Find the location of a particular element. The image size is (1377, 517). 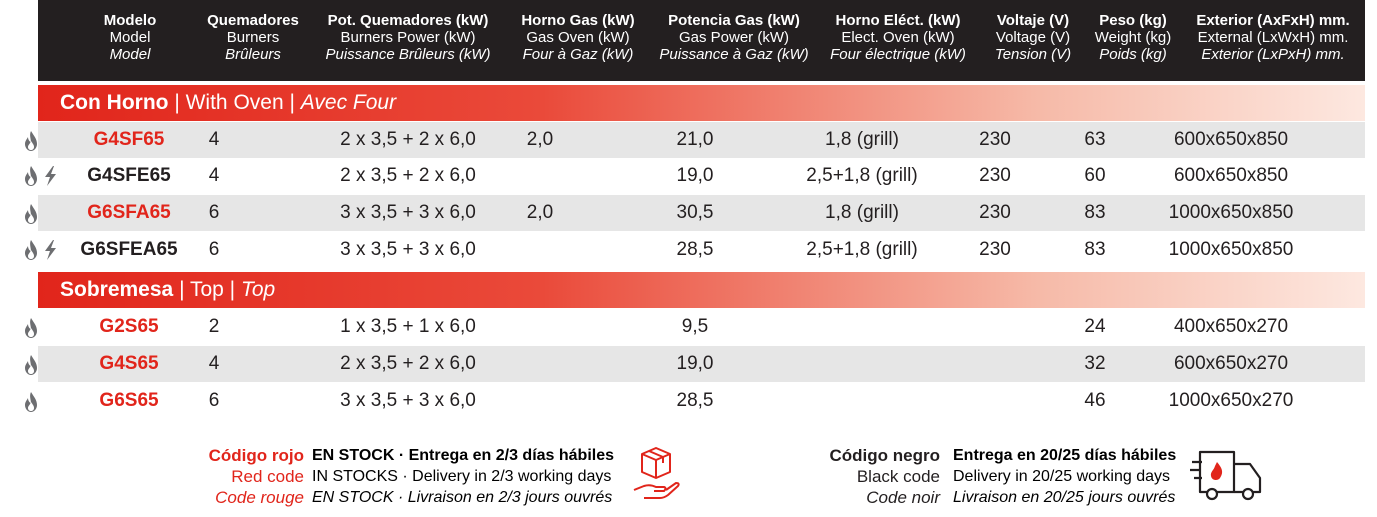

table-row: G4S65 4 2 x 3,5 + 2 x 6,0 19,0 32 600x650x270 is located at coordinates (695, 364).